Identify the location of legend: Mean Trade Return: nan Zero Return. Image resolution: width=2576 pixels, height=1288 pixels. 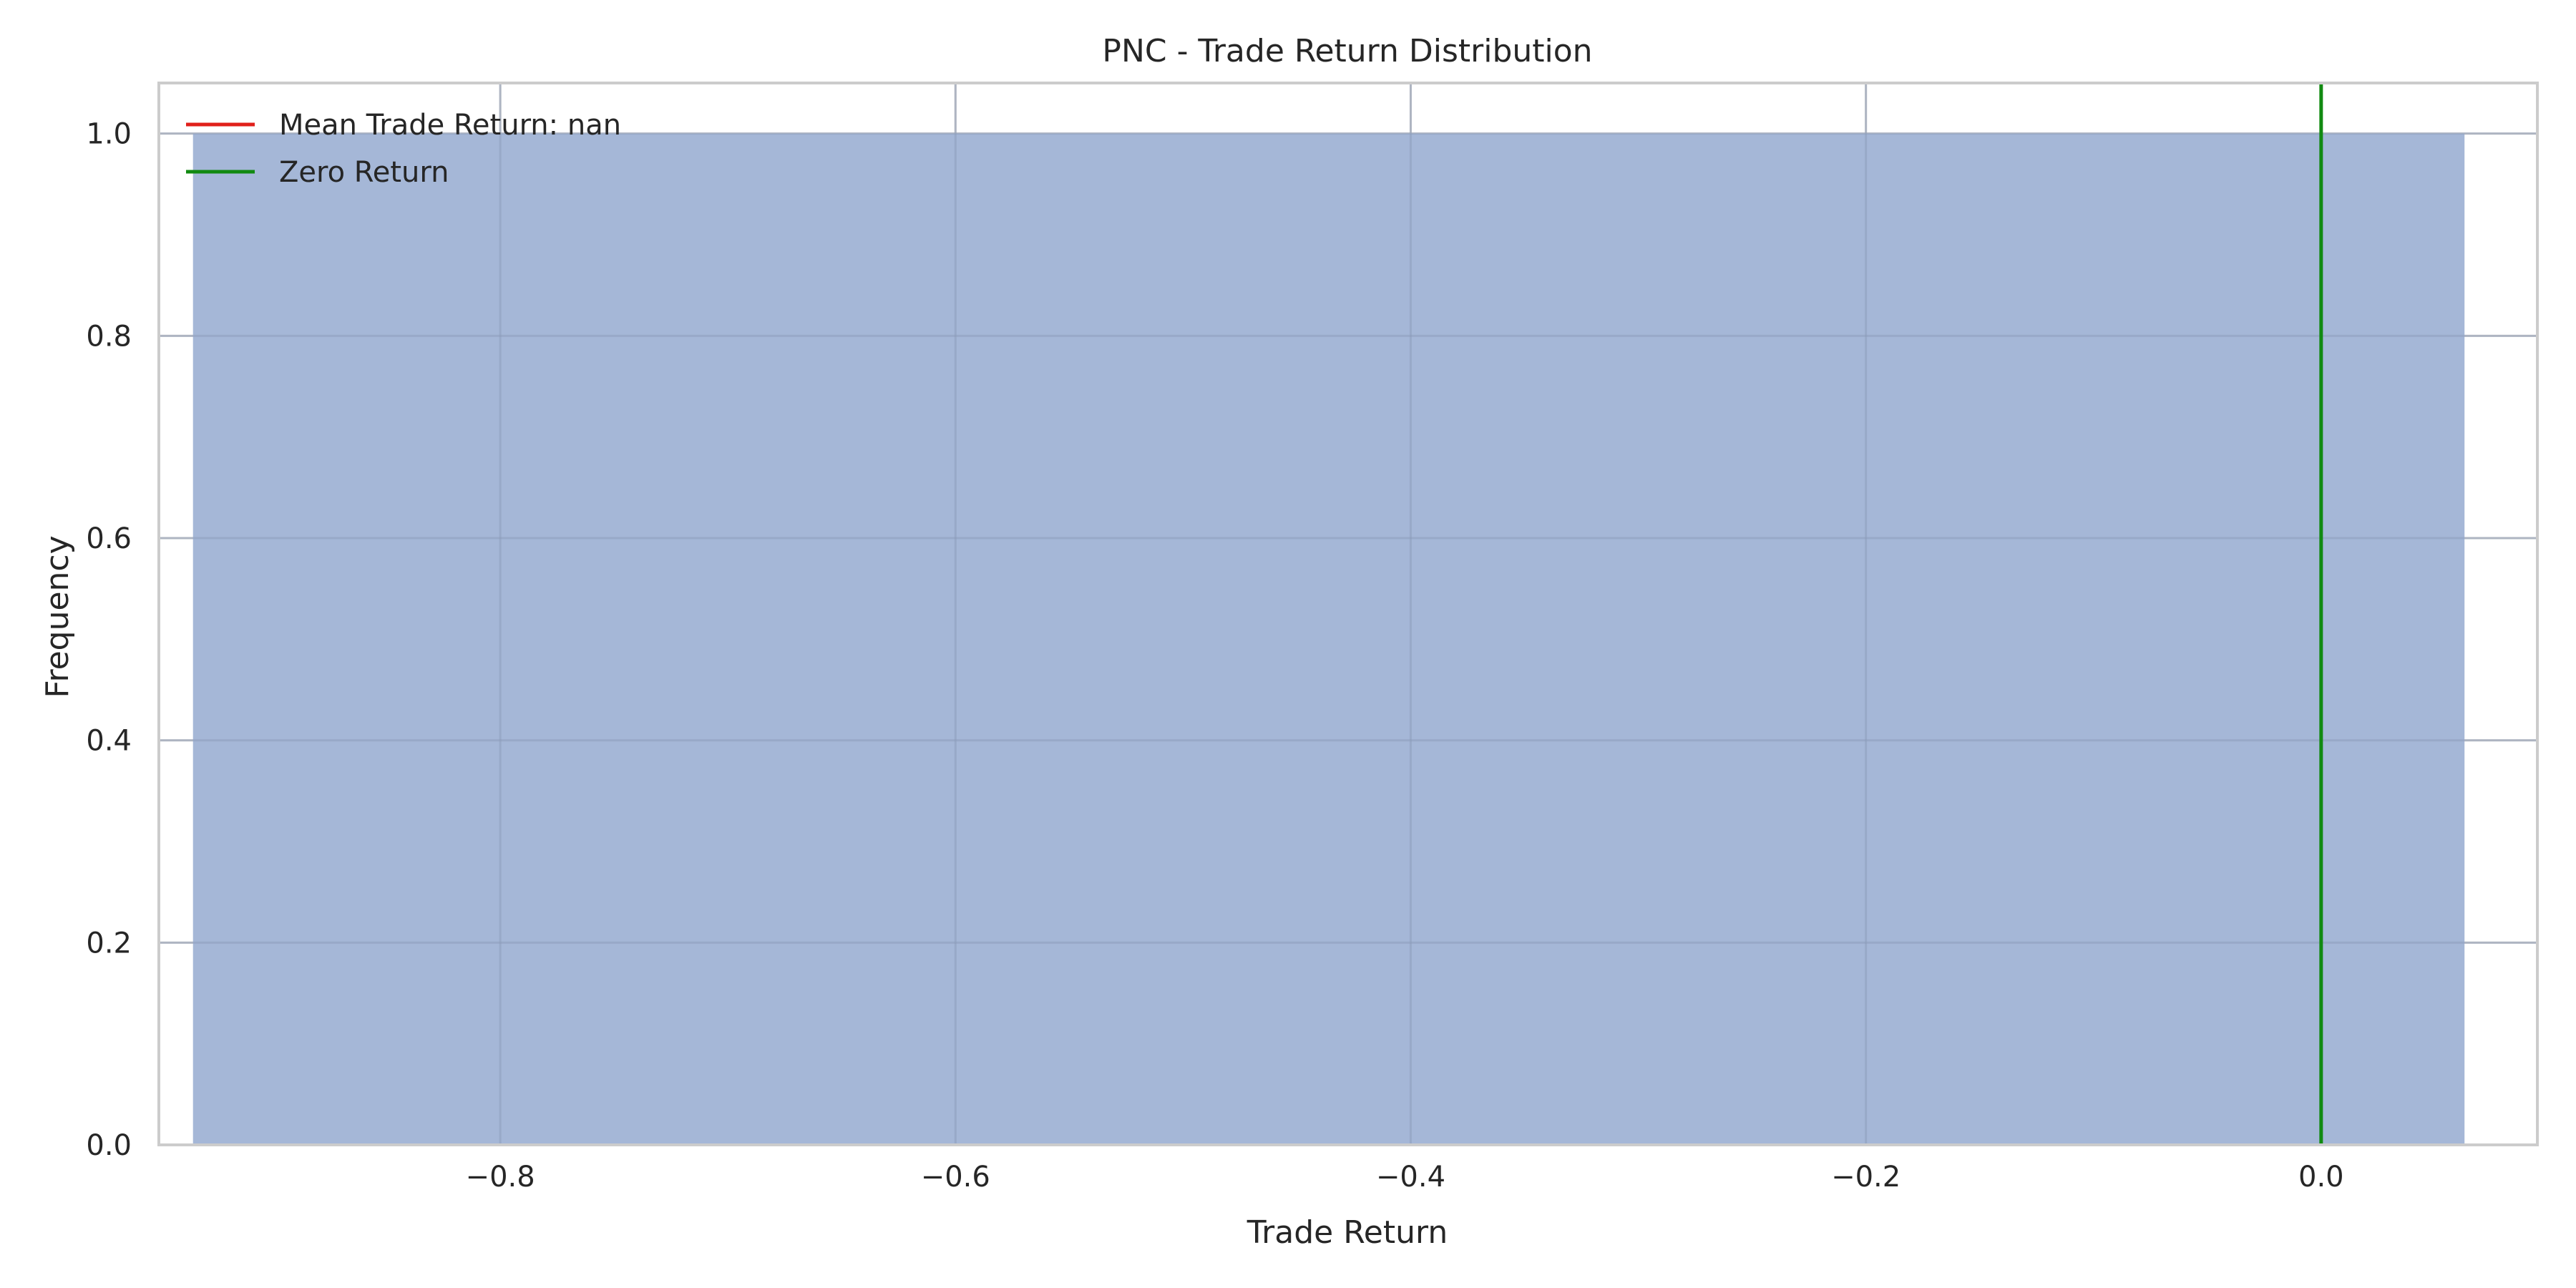
(403, 149).